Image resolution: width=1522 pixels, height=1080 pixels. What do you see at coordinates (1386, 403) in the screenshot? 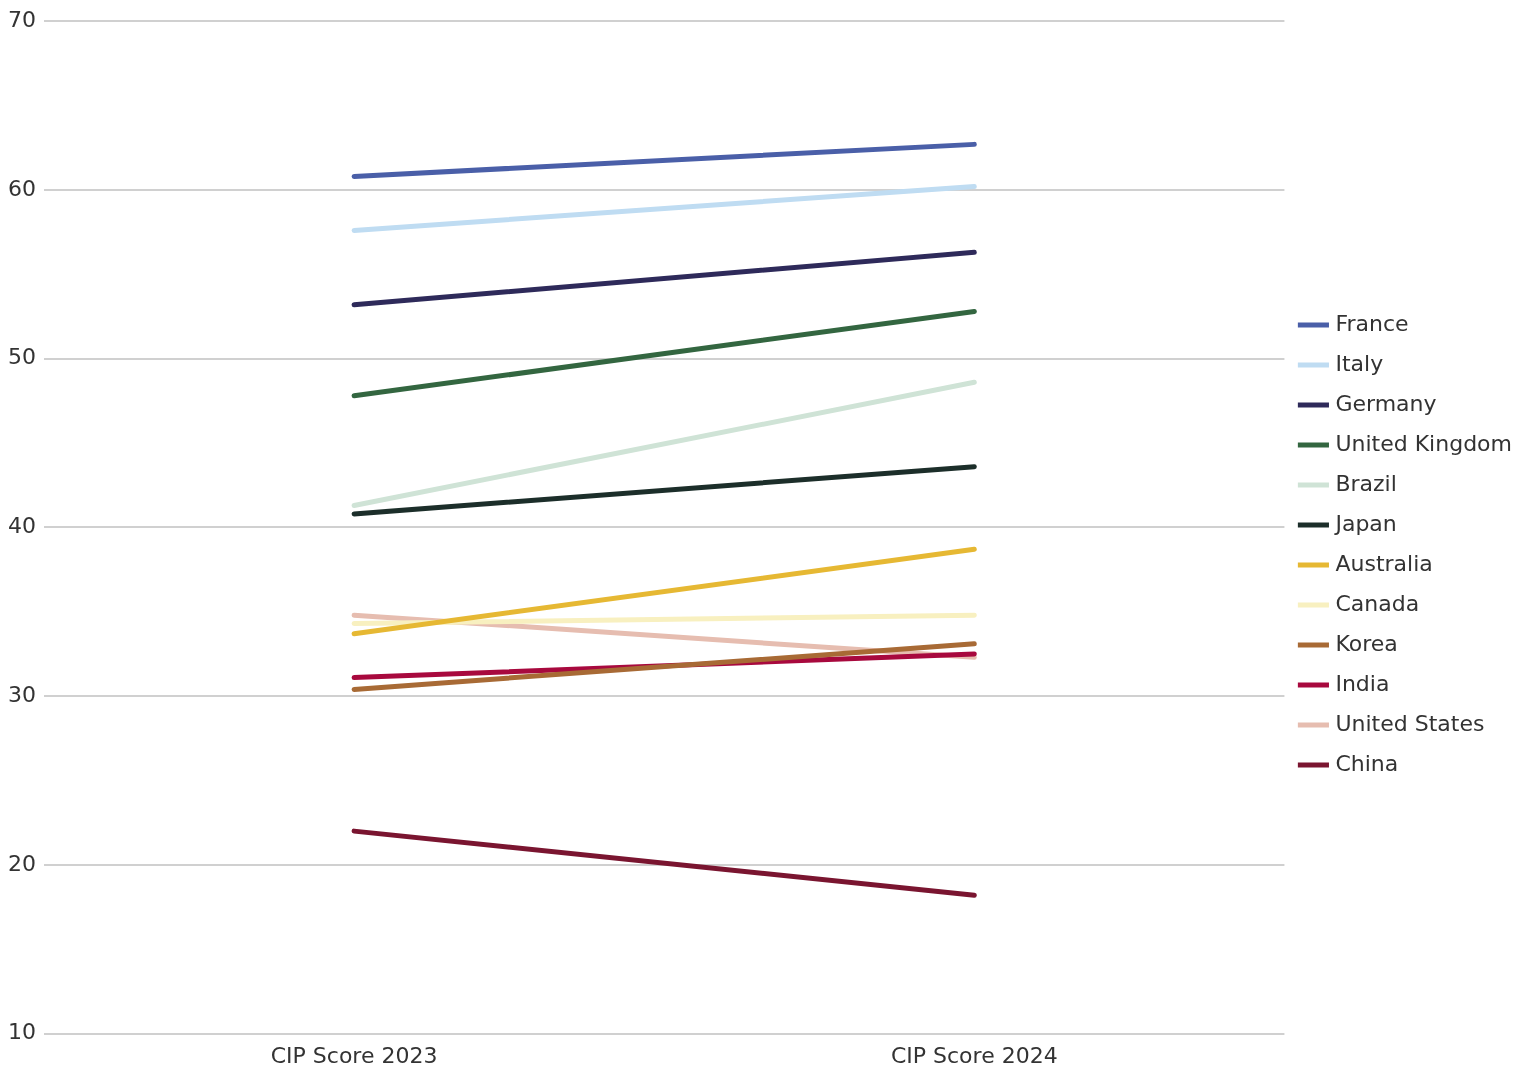
I see `legend-label: Germany` at bounding box center [1386, 403].